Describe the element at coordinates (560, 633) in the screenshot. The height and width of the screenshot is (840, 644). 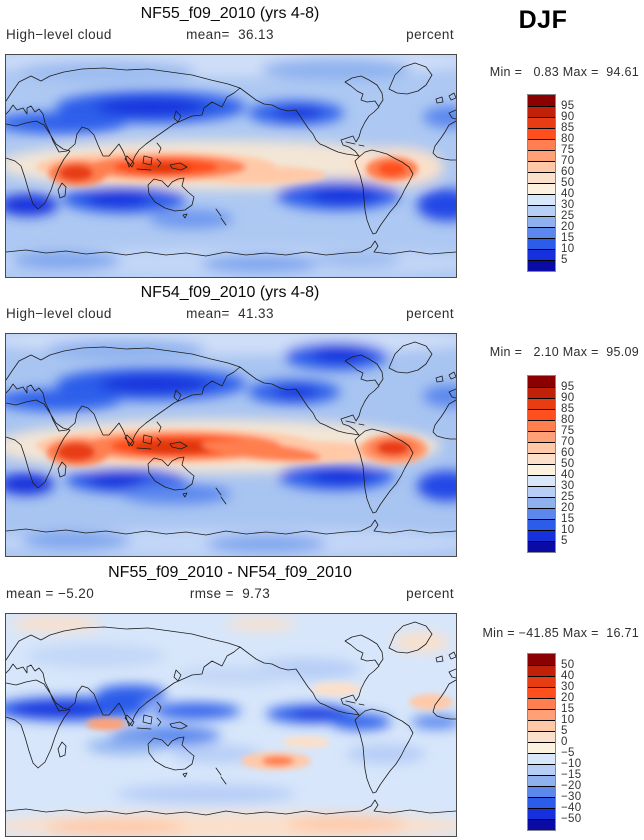
I see `panel3-minmax: Min = −41.85 Max = 16.71` at that location.